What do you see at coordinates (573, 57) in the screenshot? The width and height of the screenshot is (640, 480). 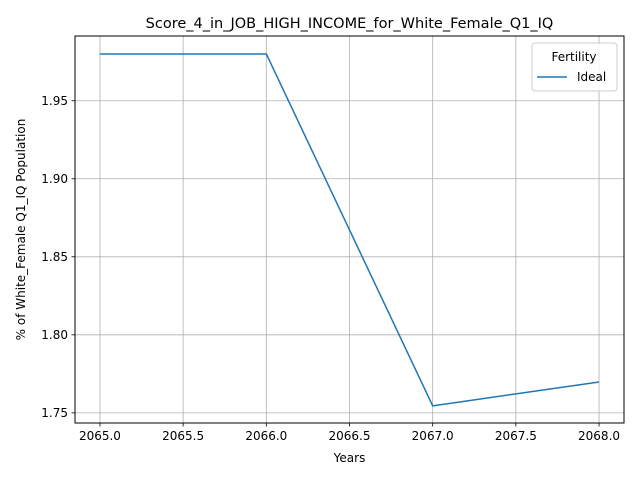 I see `legend-title: Fertility` at bounding box center [573, 57].